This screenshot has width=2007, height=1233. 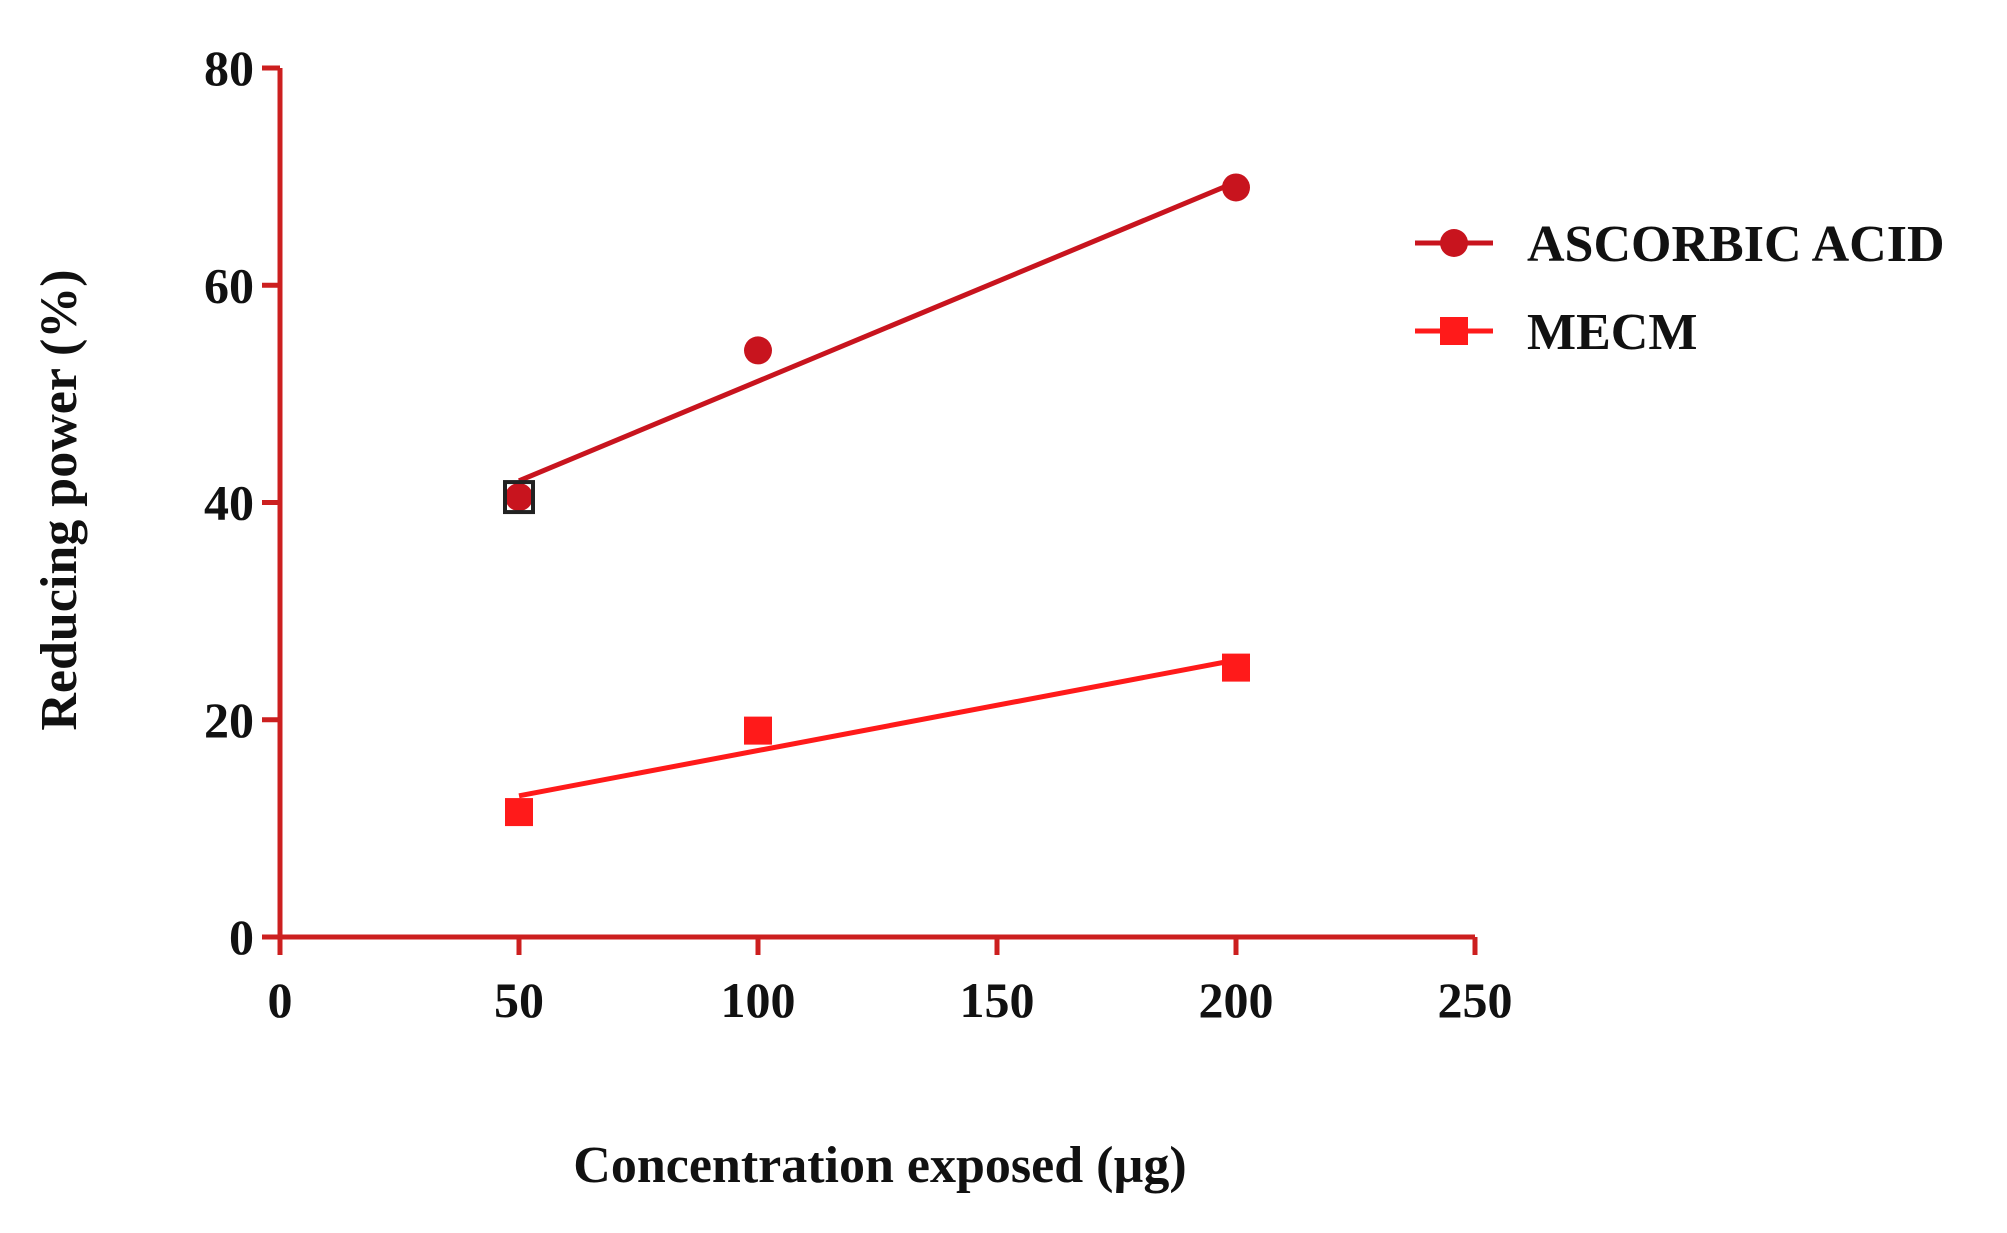 What do you see at coordinates (1612, 332) in the screenshot?
I see `legend-label: MECM` at bounding box center [1612, 332].